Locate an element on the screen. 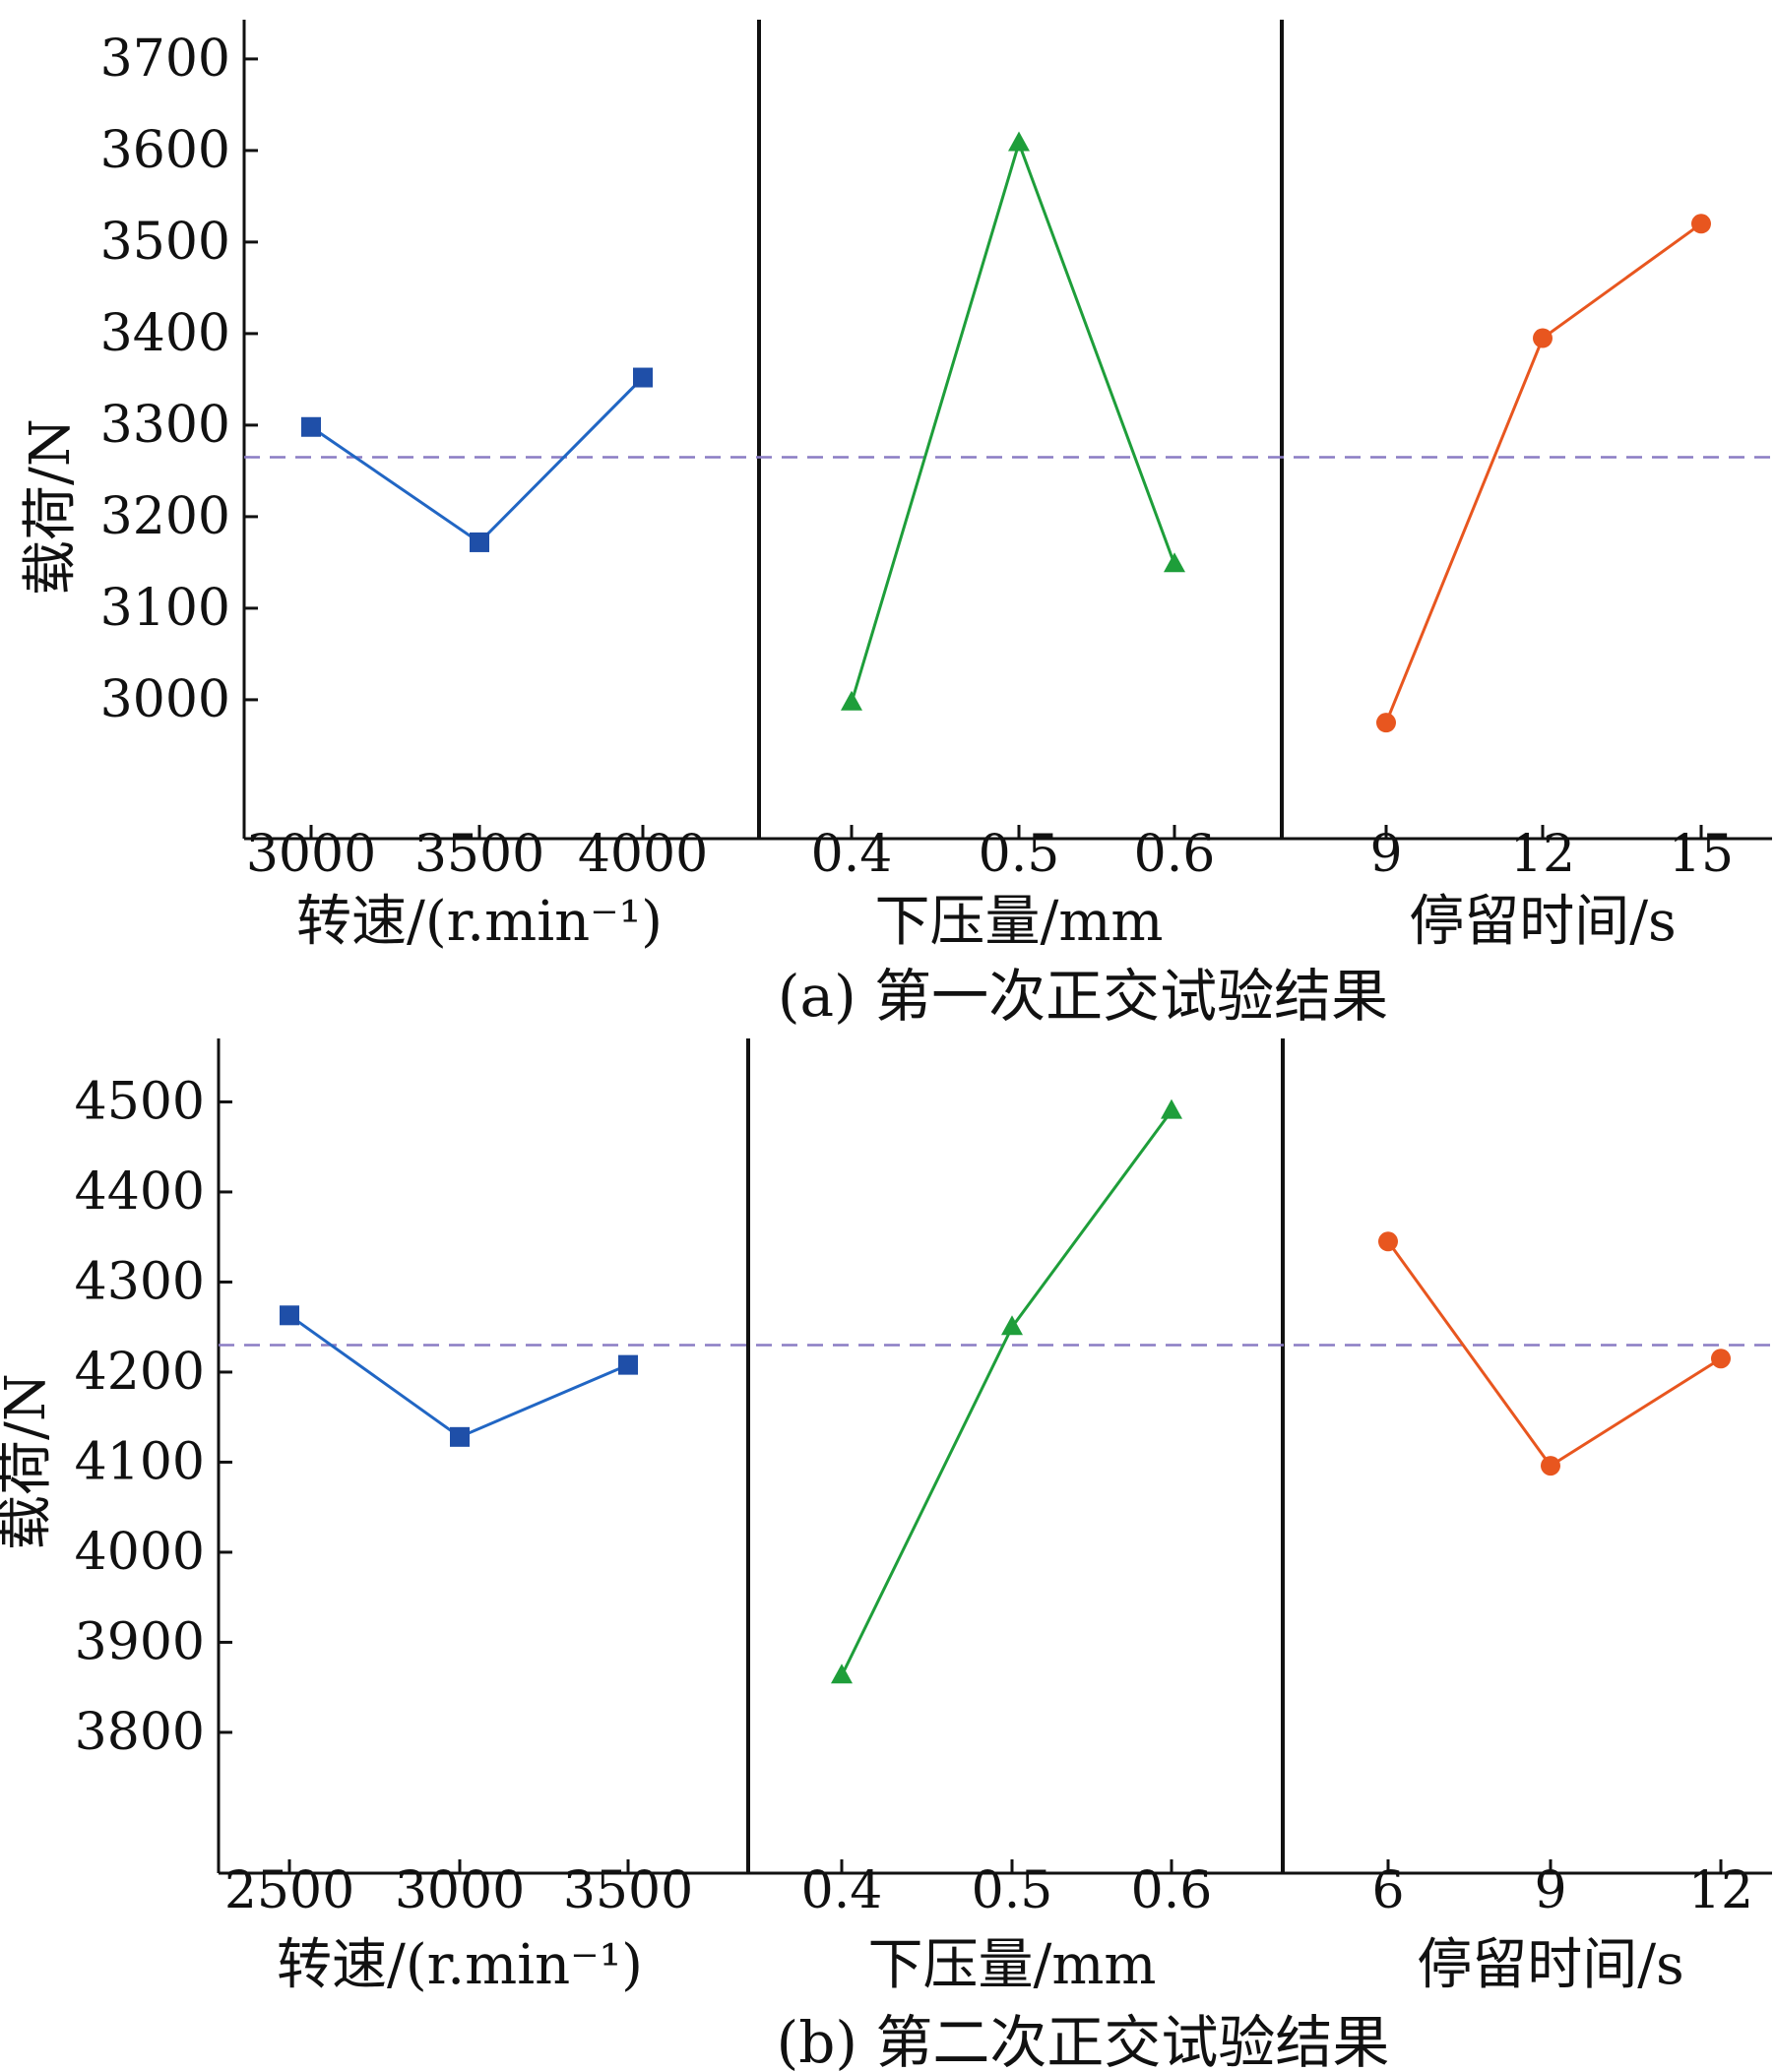 Image resolution: width=1775 pixels, height=2072 pixels. y-tick-label: 3900 is located at coordinates (140, 1642).